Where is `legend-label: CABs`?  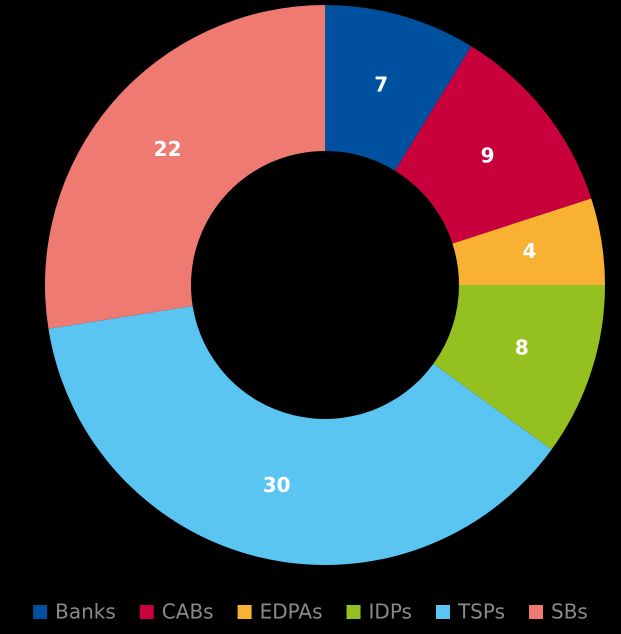 legend-label: CABs is located at coordinates (188, 612).